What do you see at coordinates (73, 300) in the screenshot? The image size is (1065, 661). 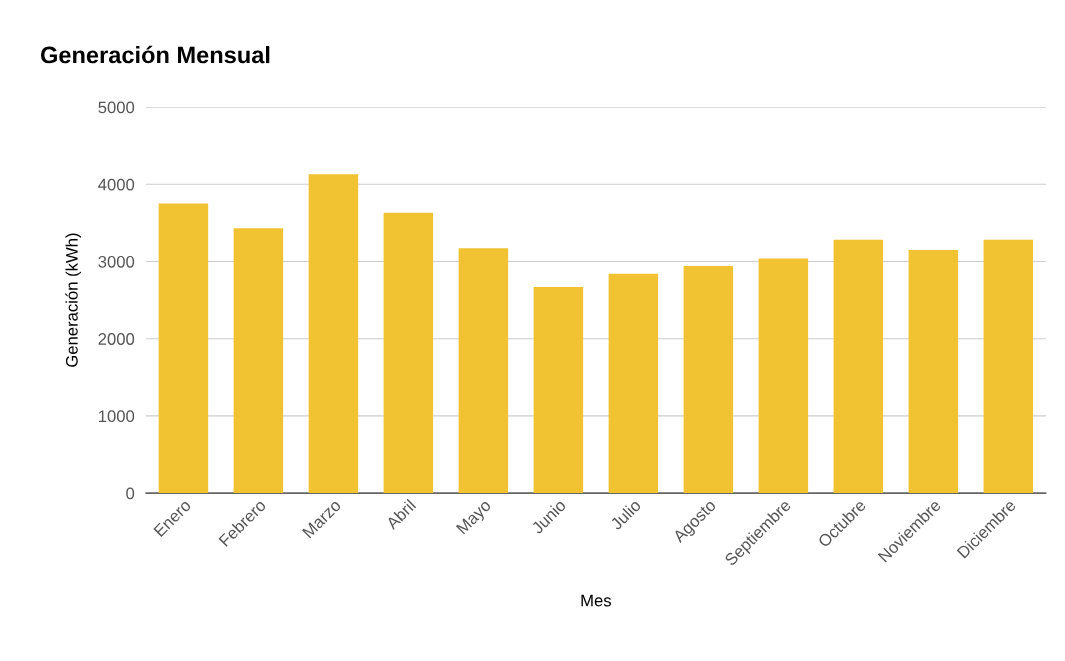 I see `y-axis-title: Generación (kWh)` at bounding box center [73, 300].